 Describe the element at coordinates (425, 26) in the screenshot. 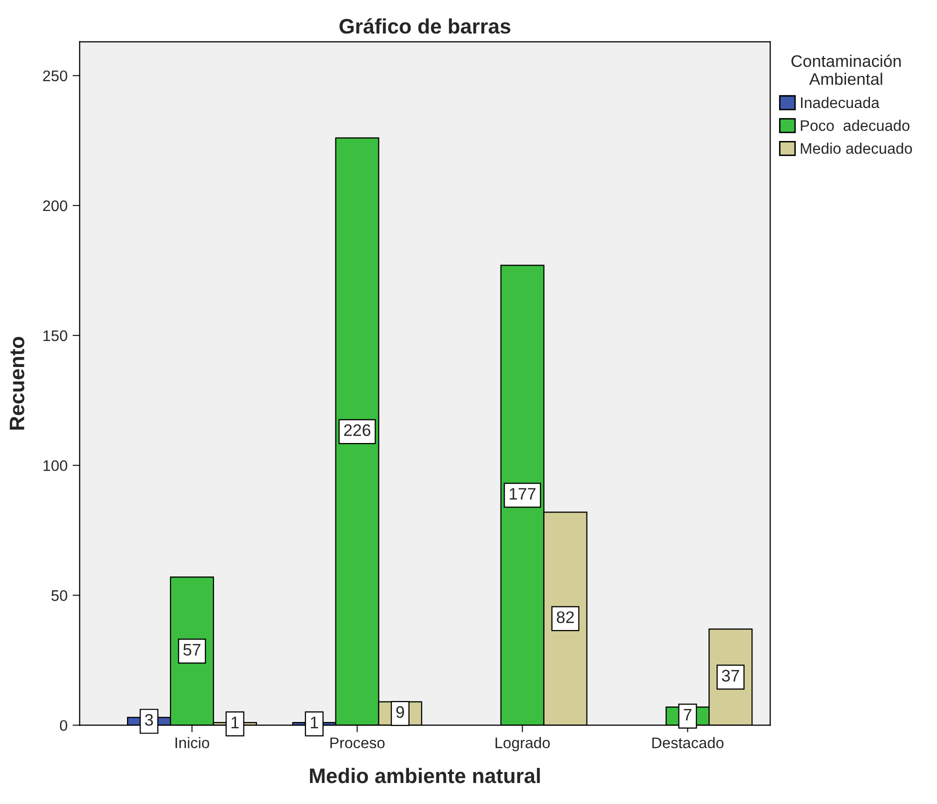

I see `chart-title: Gráfico de barras` at that location.